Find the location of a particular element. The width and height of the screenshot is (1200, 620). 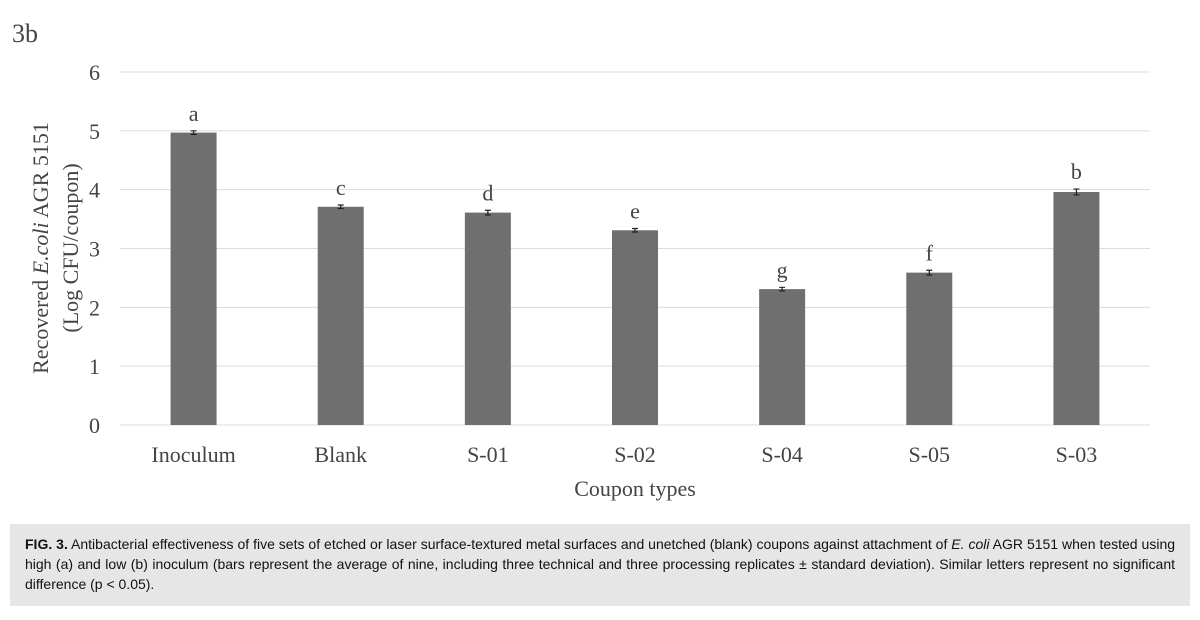

y-tick-label: 1 is located at coordinates (94, 366).